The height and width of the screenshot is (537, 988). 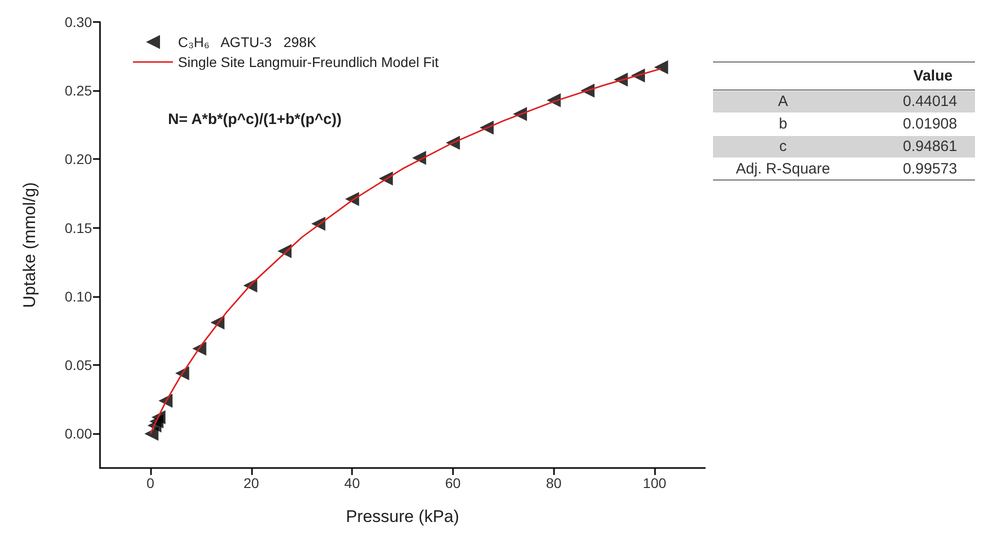 I want to click on x-tick-label: 0, so click(x=150, y=483).